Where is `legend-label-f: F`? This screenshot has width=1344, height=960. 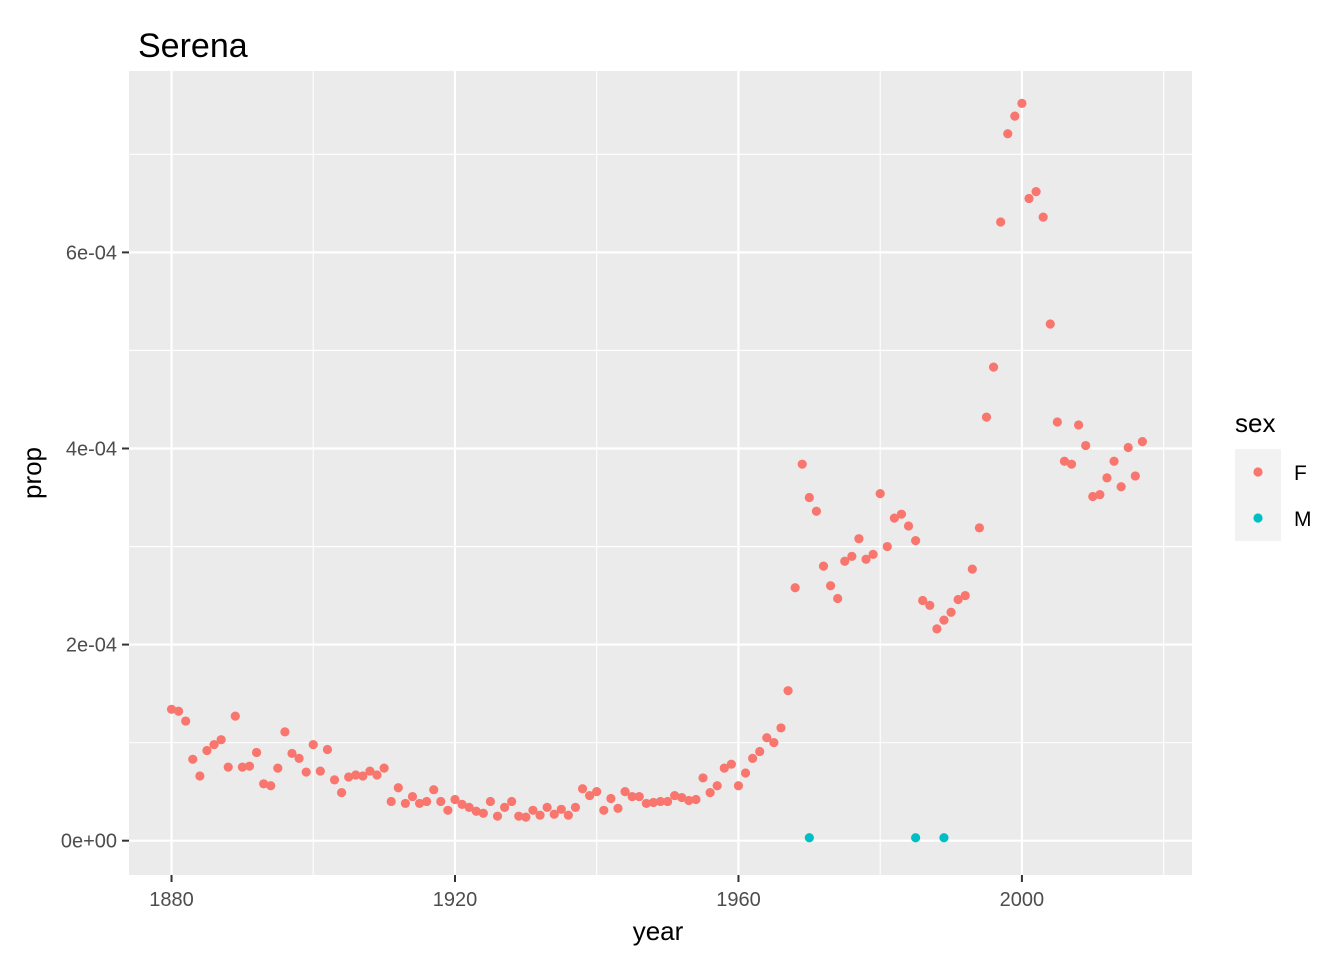
legend-label-f: F is located at coordinates (1300, 473).